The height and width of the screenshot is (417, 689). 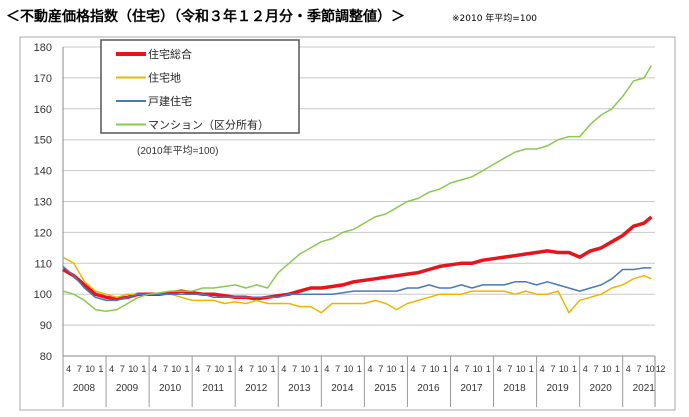 What do you see at coordinates (256, 388) in the screenshot?
I see `year-label: 2012` at bounding box center [256, 388].